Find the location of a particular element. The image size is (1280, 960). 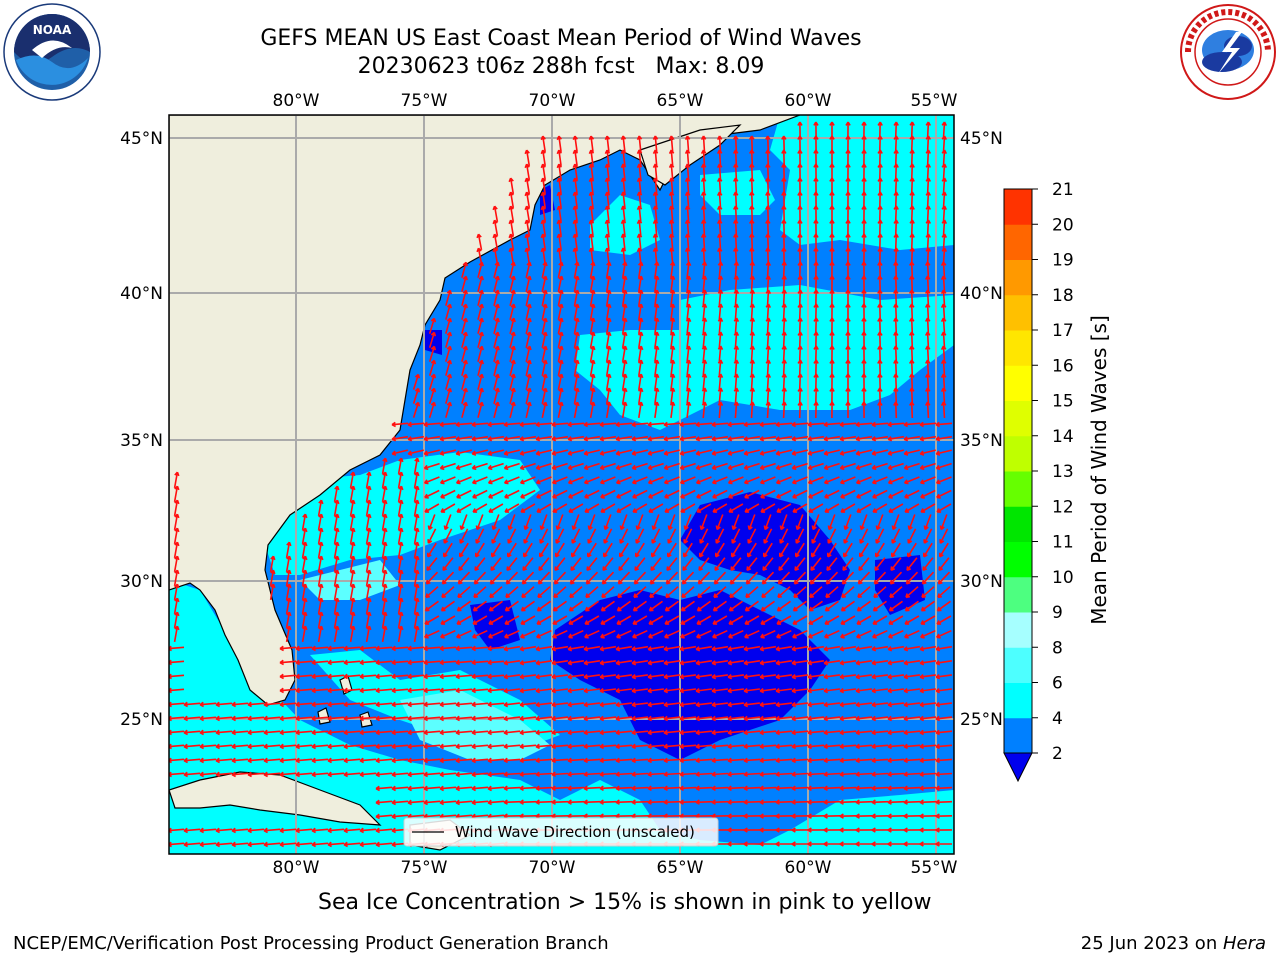

colorbar-extend-triangle is located at coordinates (1018, 767).